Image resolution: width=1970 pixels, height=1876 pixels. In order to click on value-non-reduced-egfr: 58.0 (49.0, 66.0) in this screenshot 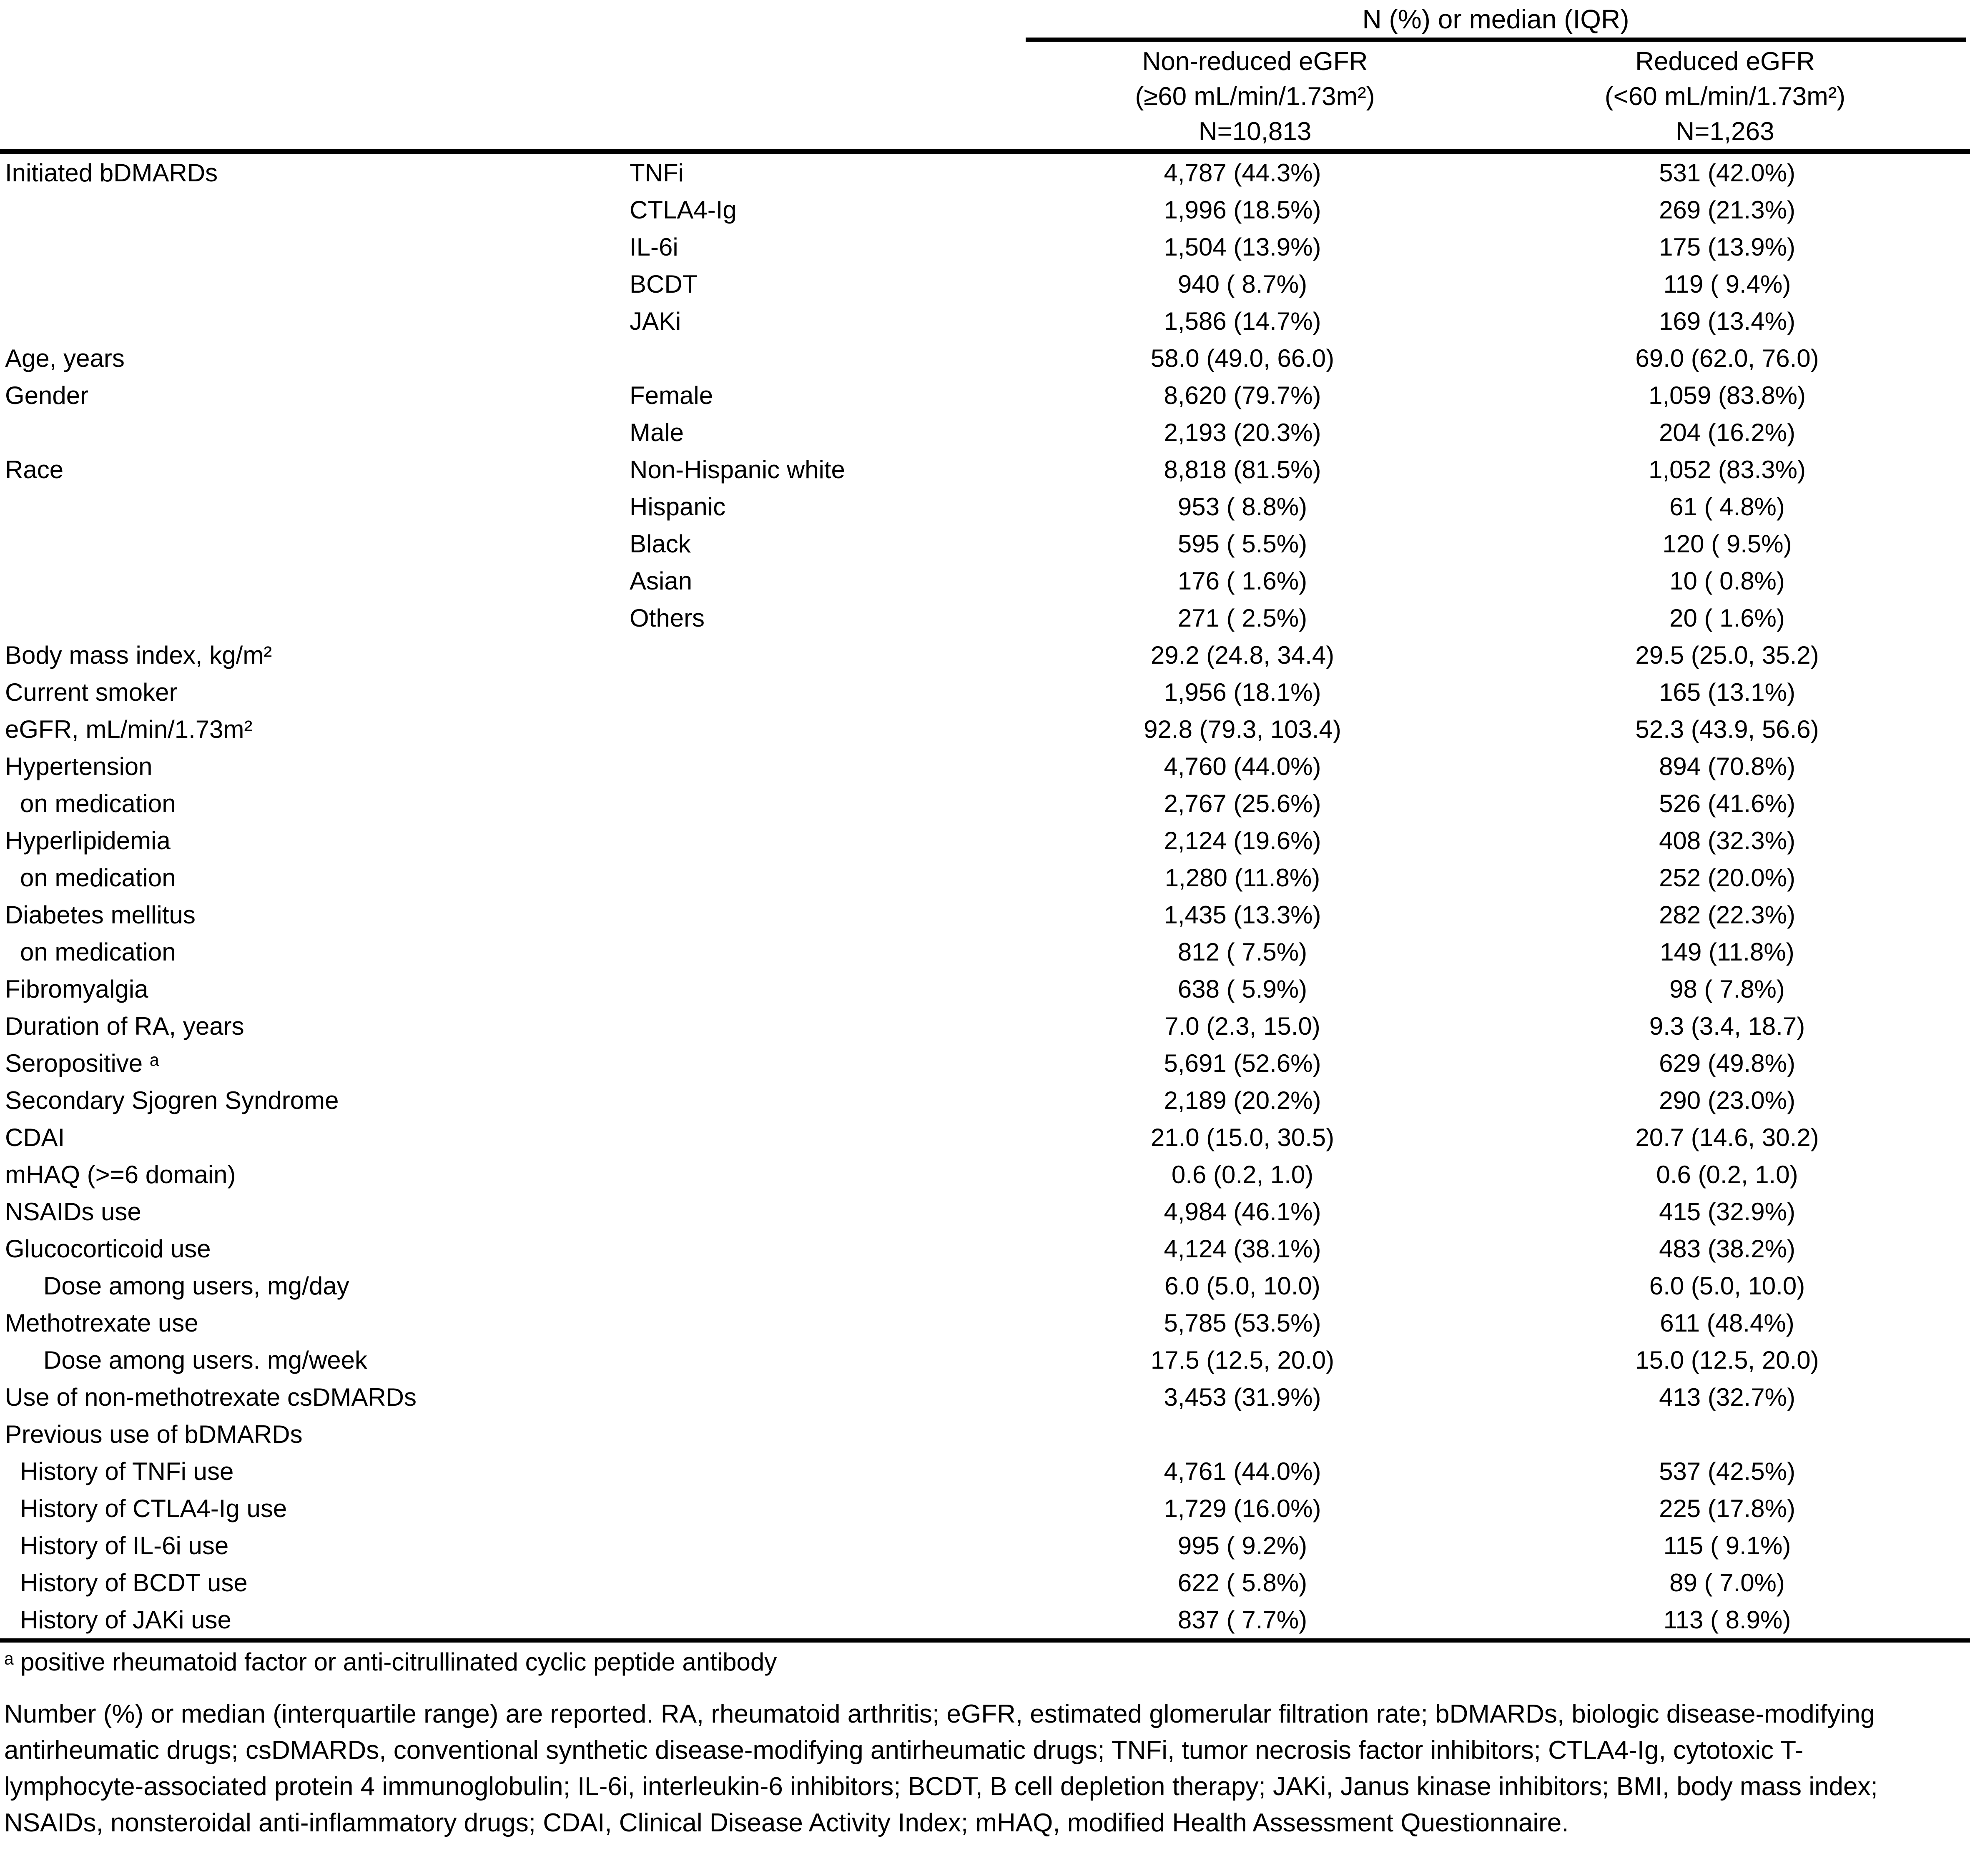, I will do `click(1242, 358)`.